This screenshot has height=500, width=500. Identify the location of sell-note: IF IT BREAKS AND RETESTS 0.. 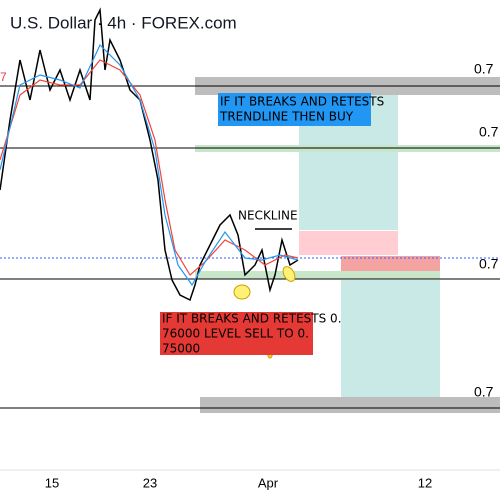
(252, 319).